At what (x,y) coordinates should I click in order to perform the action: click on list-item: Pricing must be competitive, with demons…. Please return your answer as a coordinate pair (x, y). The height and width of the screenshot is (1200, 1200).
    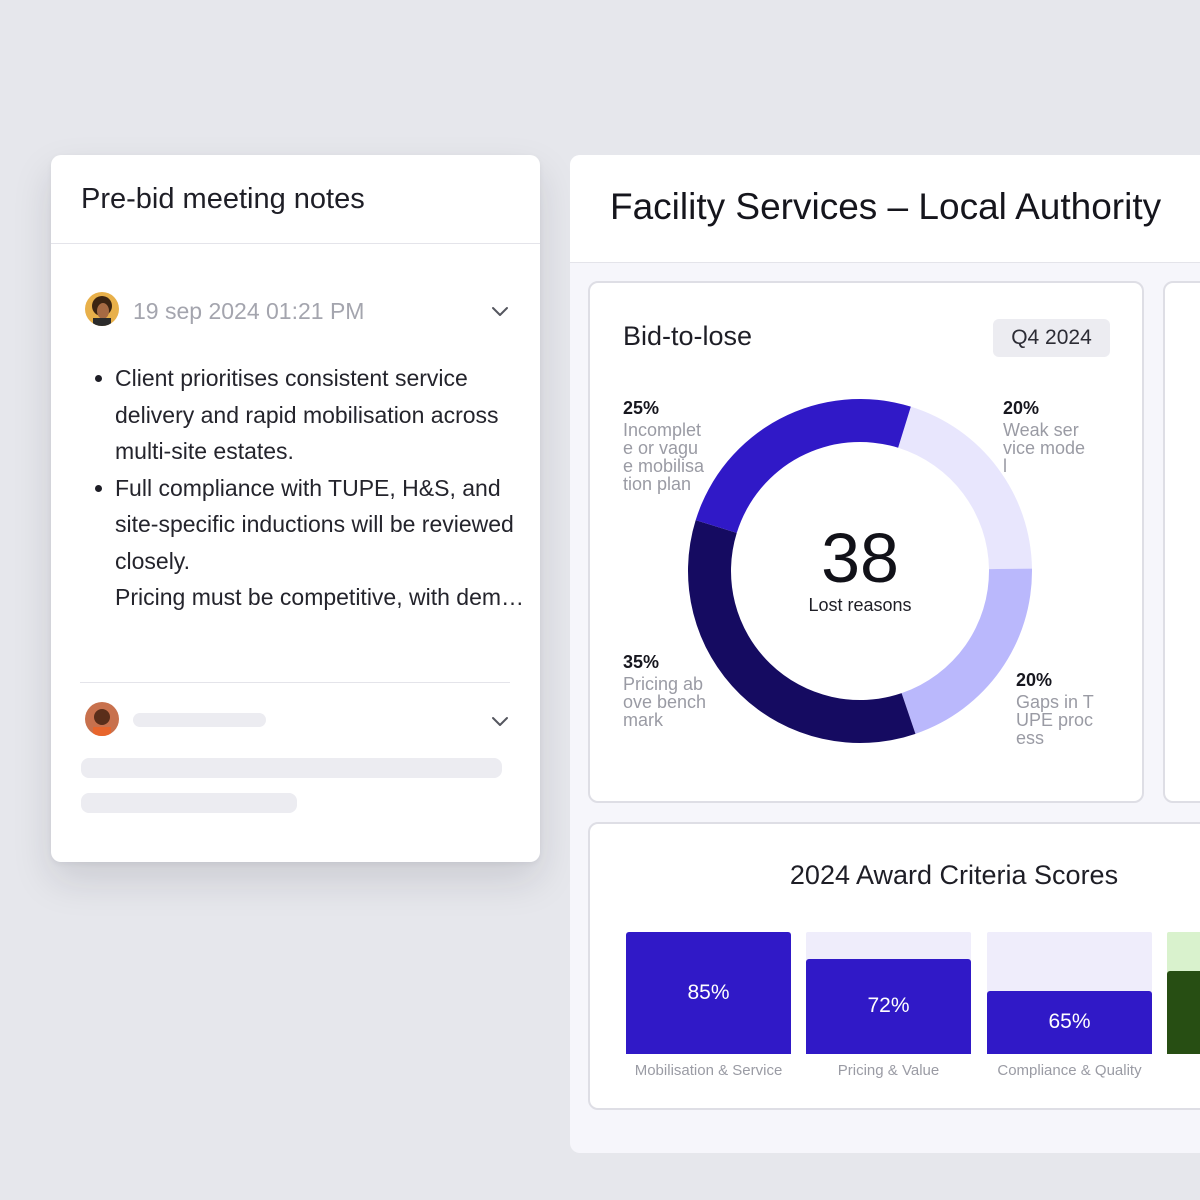
    Looking at the image, I should click on (320, 597).